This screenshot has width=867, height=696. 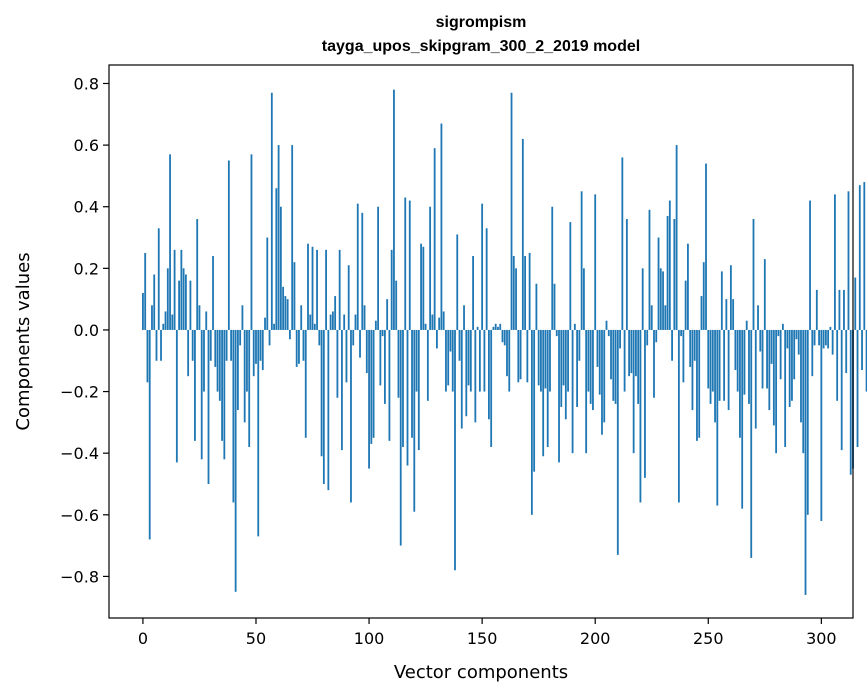 I want to click on y-tick-label: −0.2, so click(x=79, y=392).